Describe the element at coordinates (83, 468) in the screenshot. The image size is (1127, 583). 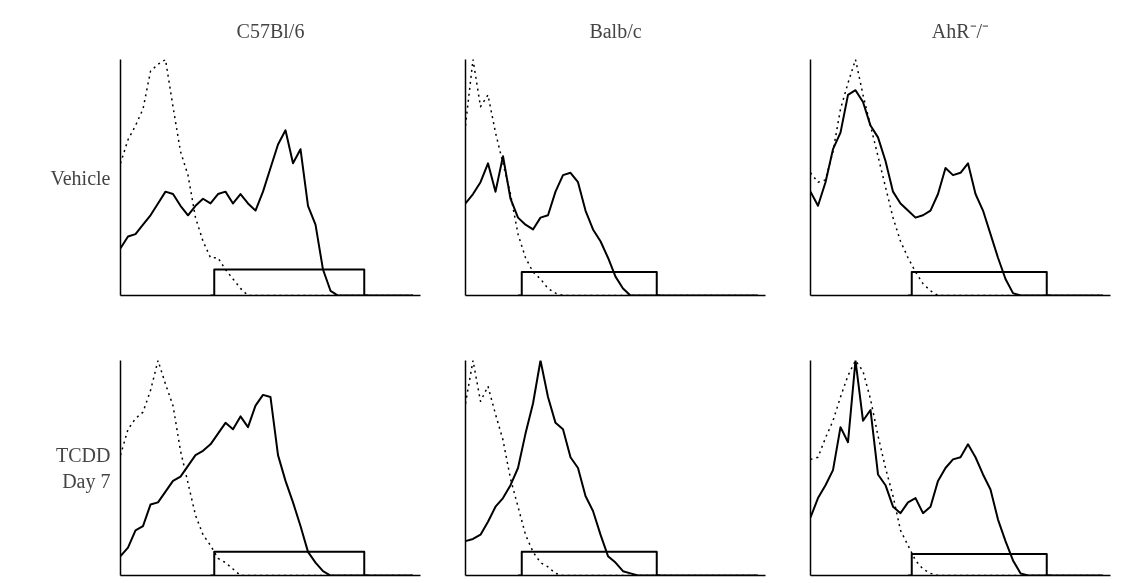
I see `y-axis-title: TCDD Day 7` at that location.